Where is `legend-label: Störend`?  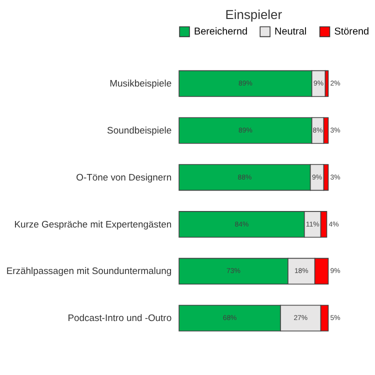 legend-label: Störend is located at coordinates (352, 32).